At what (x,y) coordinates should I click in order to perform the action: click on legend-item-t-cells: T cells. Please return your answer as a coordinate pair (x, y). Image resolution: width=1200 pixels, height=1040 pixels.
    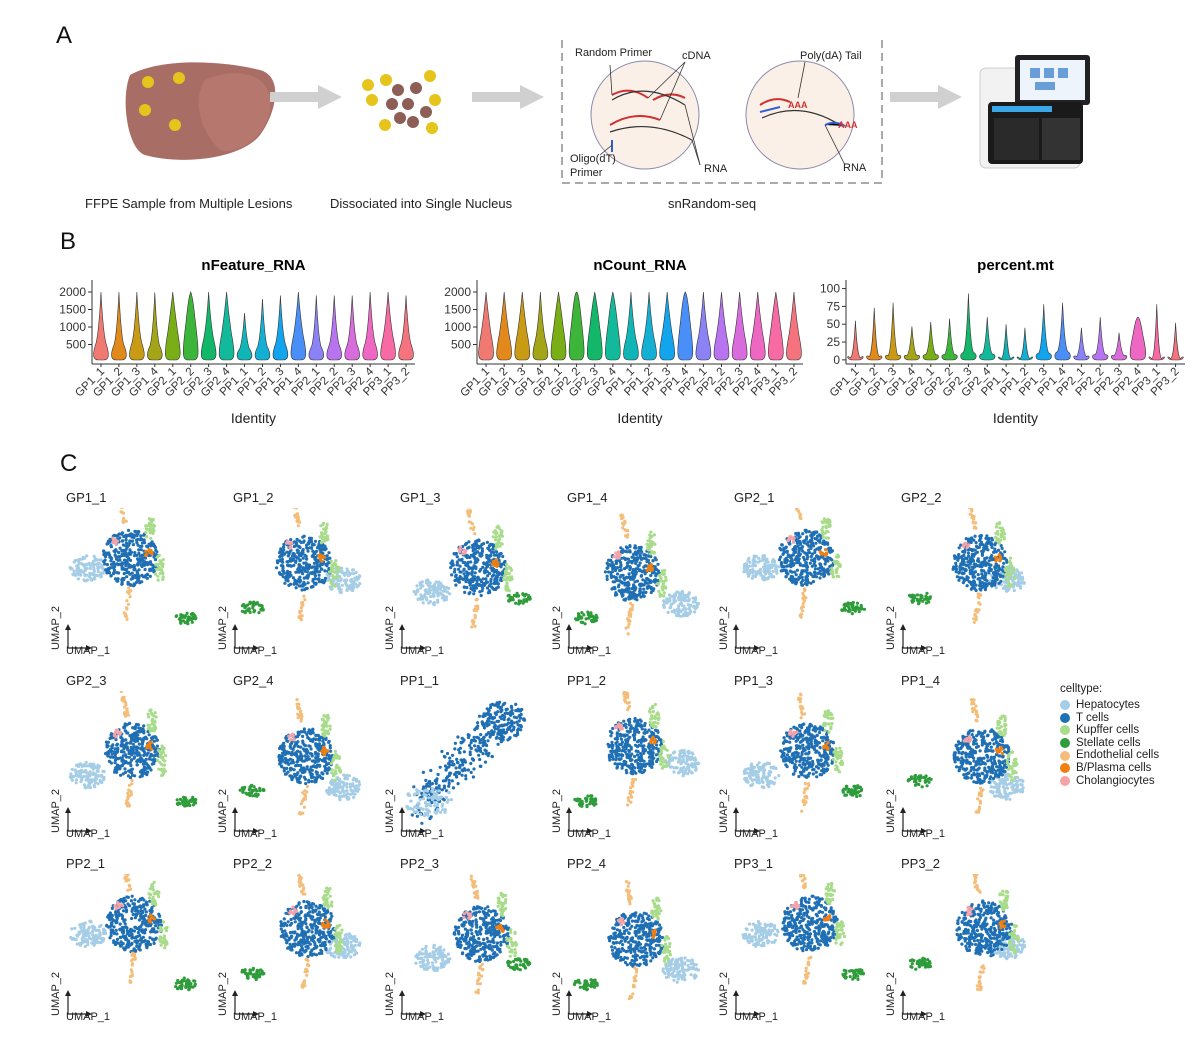
    Looking at the image, I should click on (1109, 718).